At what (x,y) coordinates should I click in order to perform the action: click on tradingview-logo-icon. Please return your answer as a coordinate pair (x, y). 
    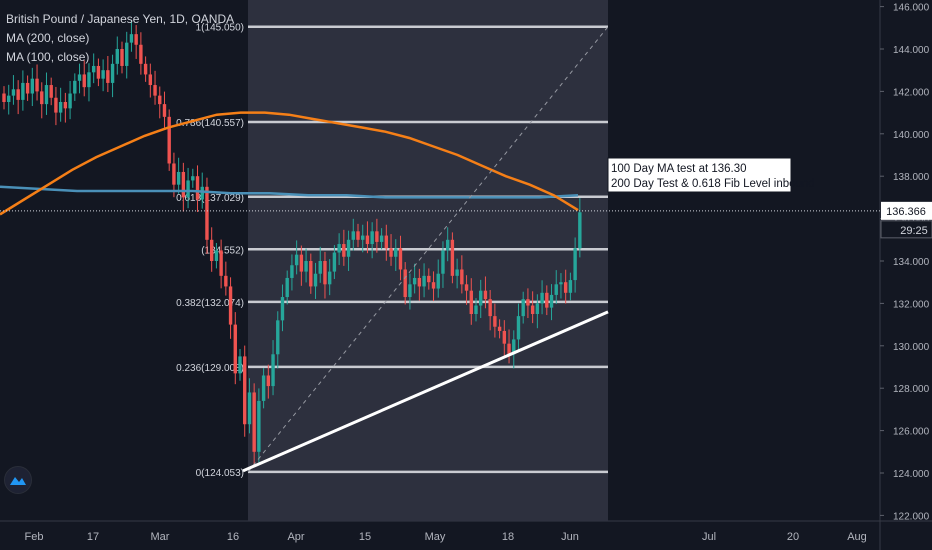
    Looking at the image, I should click on (18, 480).